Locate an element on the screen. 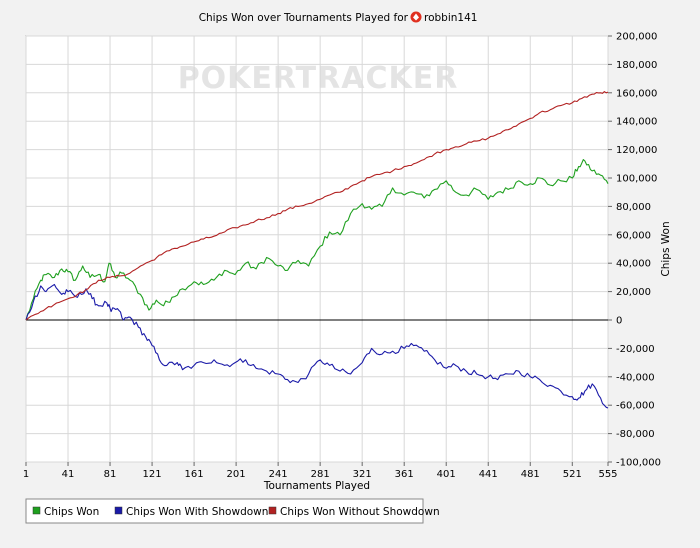 This screenshot has height=548, width=700. legend-item-without-showdown: Chips Won Without Showdown is located at coordinates (354, 512).